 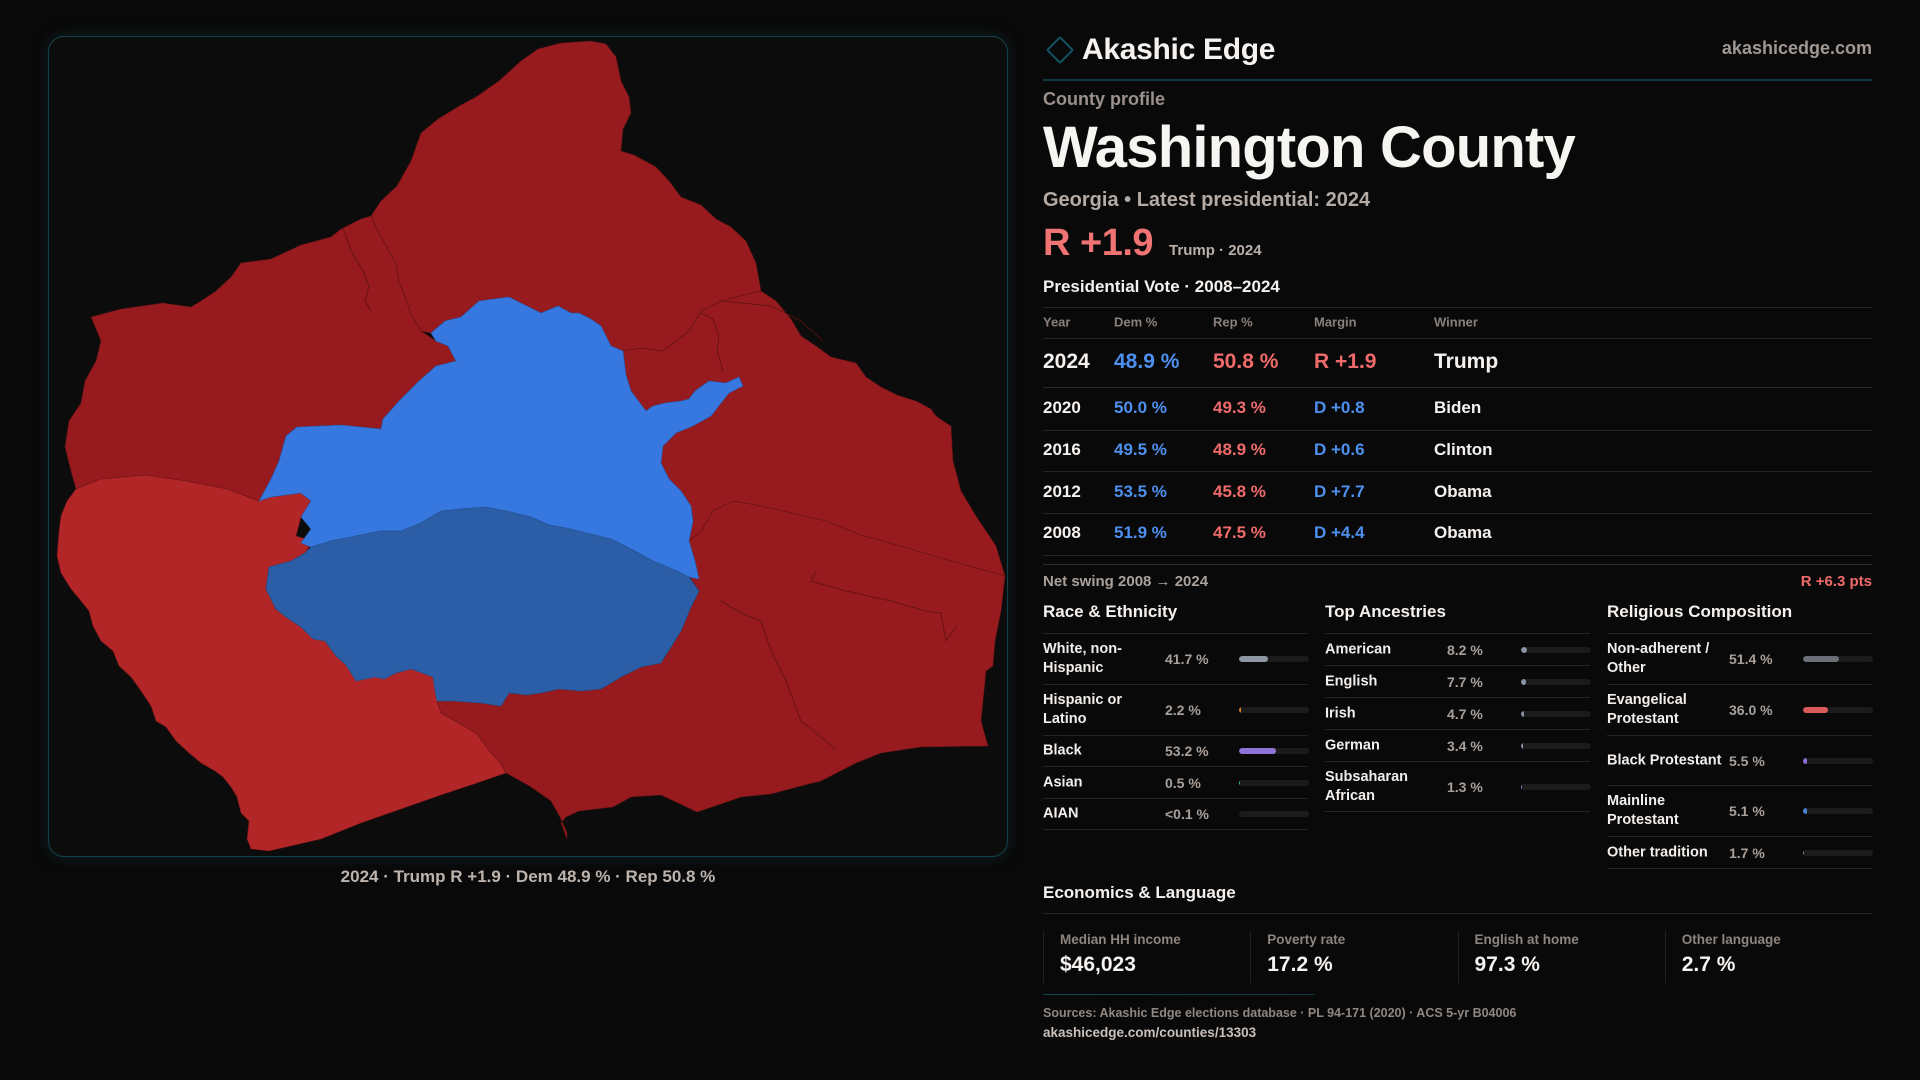 I want to click on ancestry-row: American 8.2 %, so click(x=1458, y=650).